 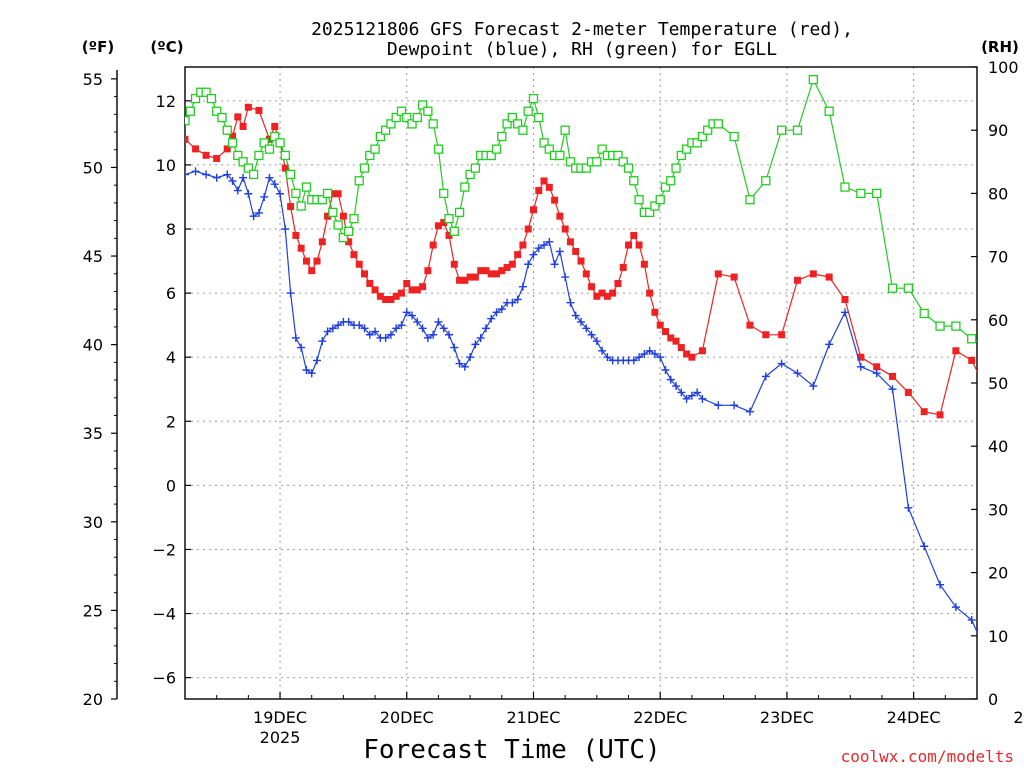 I want to click on fahrenheit-tick-label: 40, so click(x=93, y=345).